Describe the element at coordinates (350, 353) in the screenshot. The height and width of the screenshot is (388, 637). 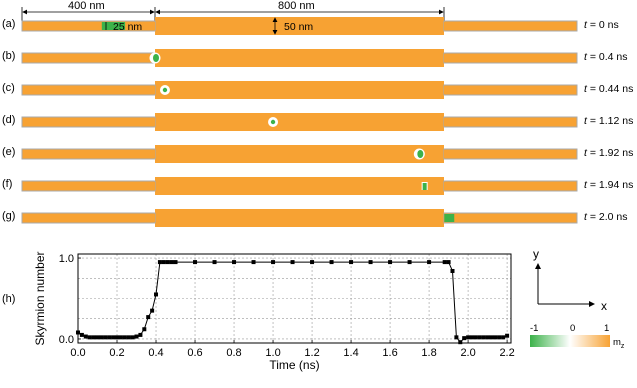
I see `x-tick-label: 1.4` at that location.